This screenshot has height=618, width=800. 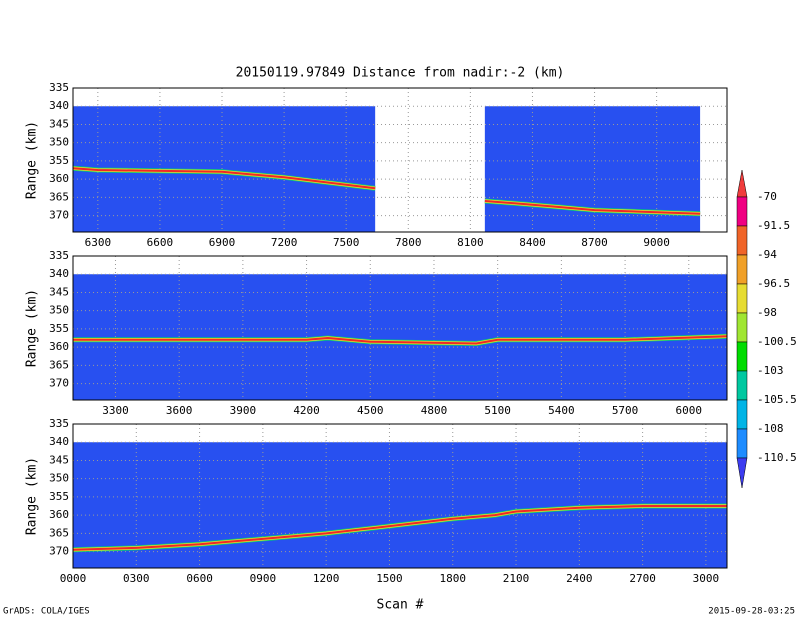 What do you see at coordinates (689, 410) in the screenshot?
I see `x-tick-label: 6000` at bounding box center [689, 410].